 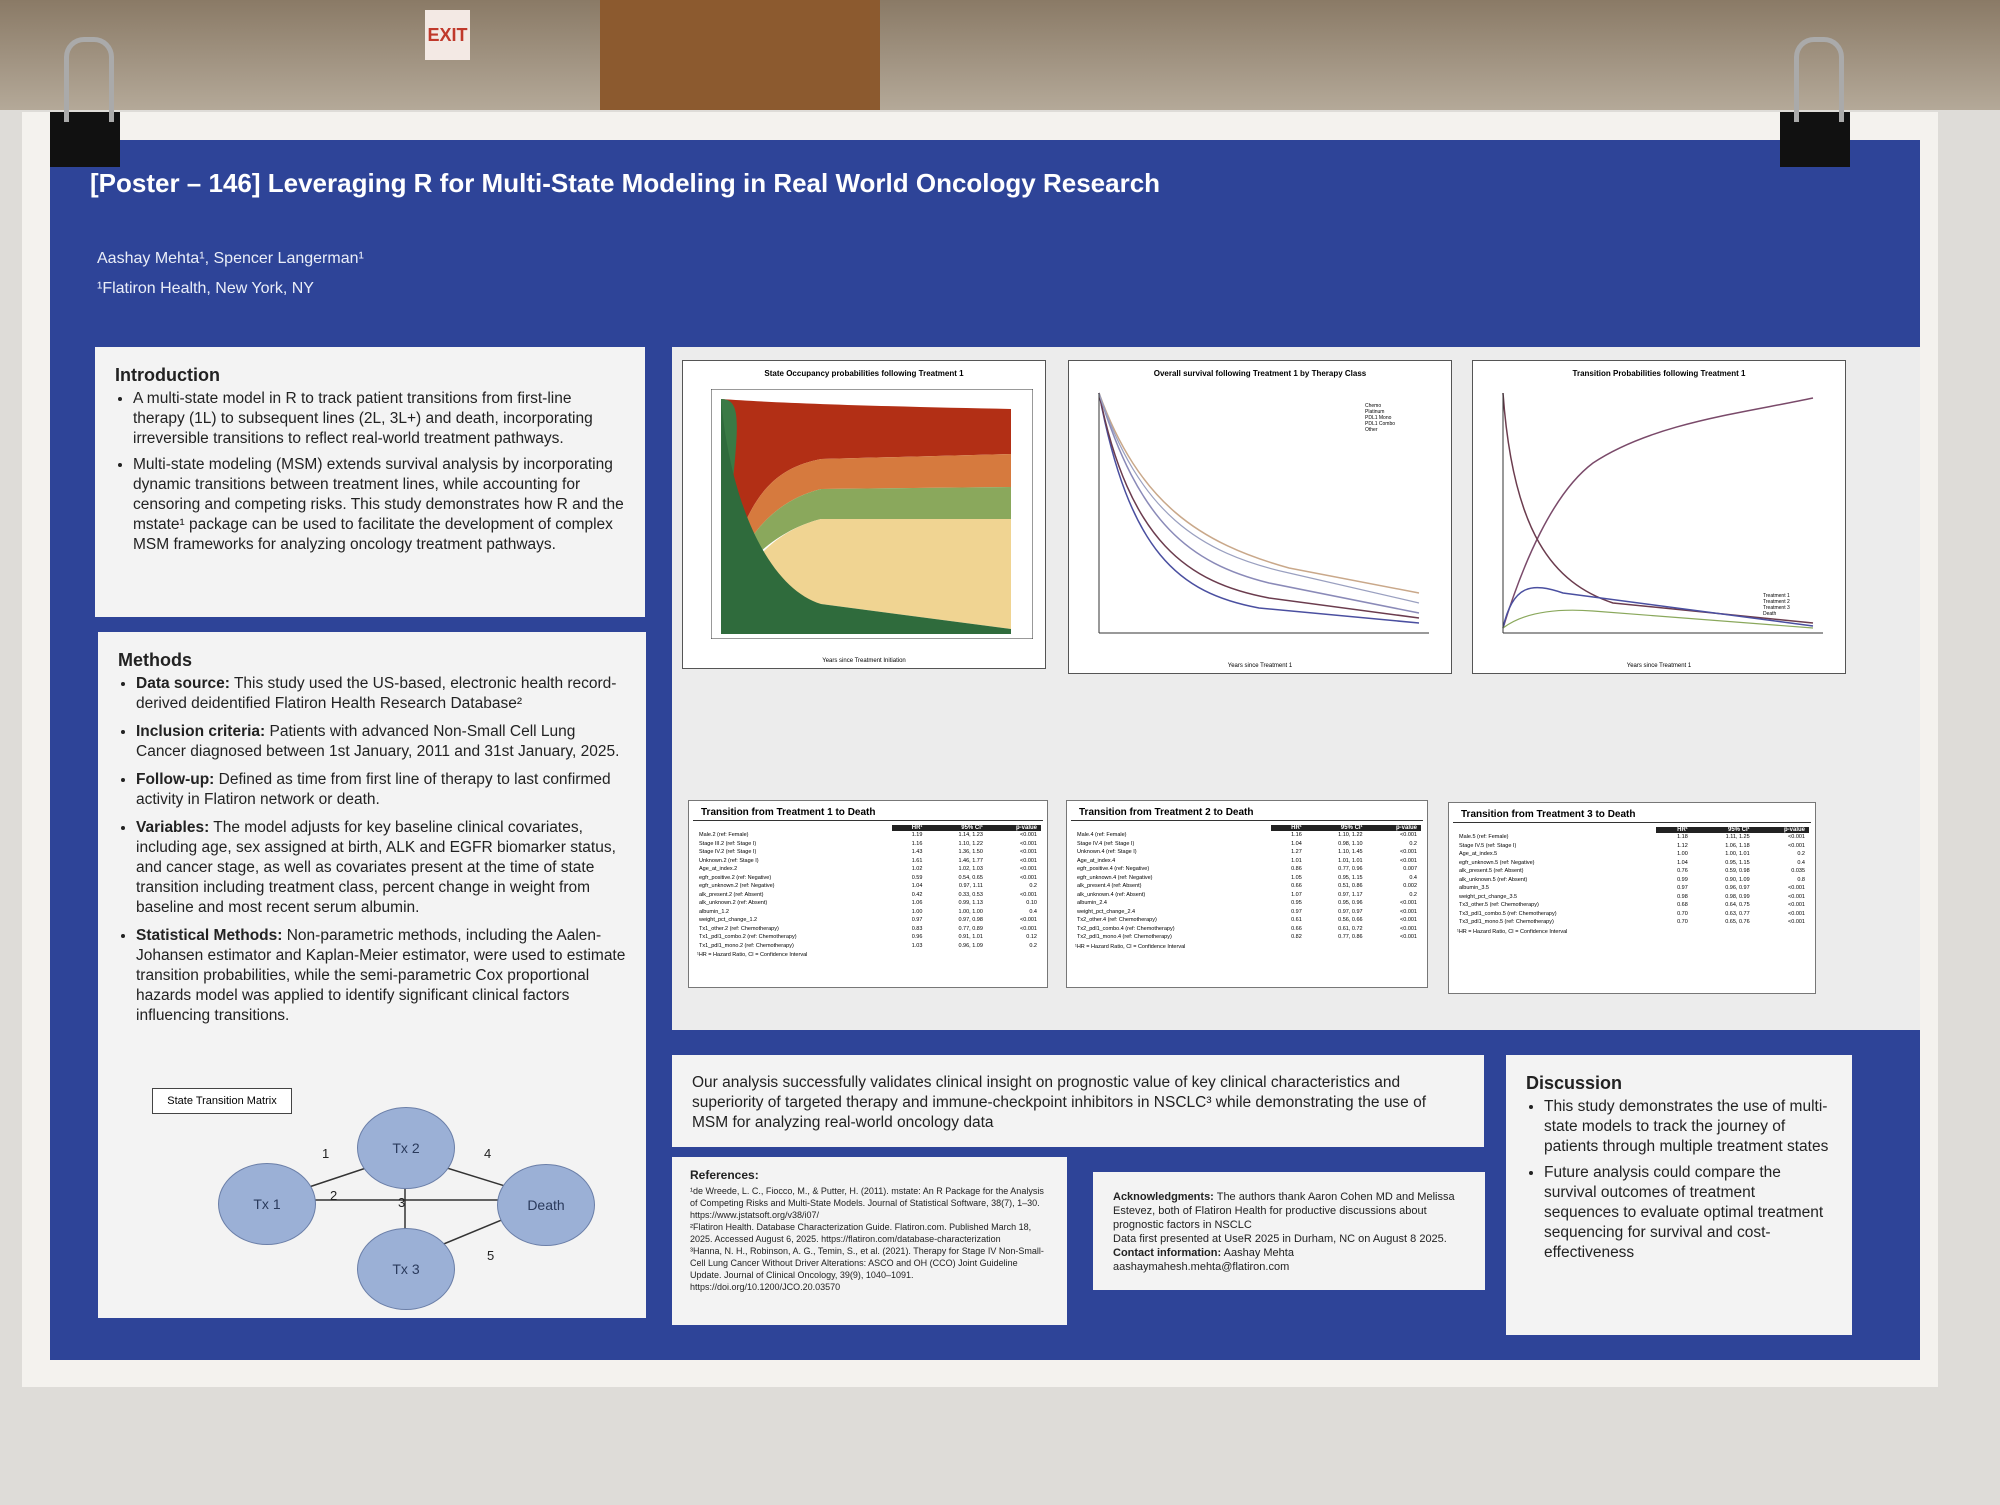 I want to click on row-value: 0.77, 0.96, so click(x=1350, y=869).